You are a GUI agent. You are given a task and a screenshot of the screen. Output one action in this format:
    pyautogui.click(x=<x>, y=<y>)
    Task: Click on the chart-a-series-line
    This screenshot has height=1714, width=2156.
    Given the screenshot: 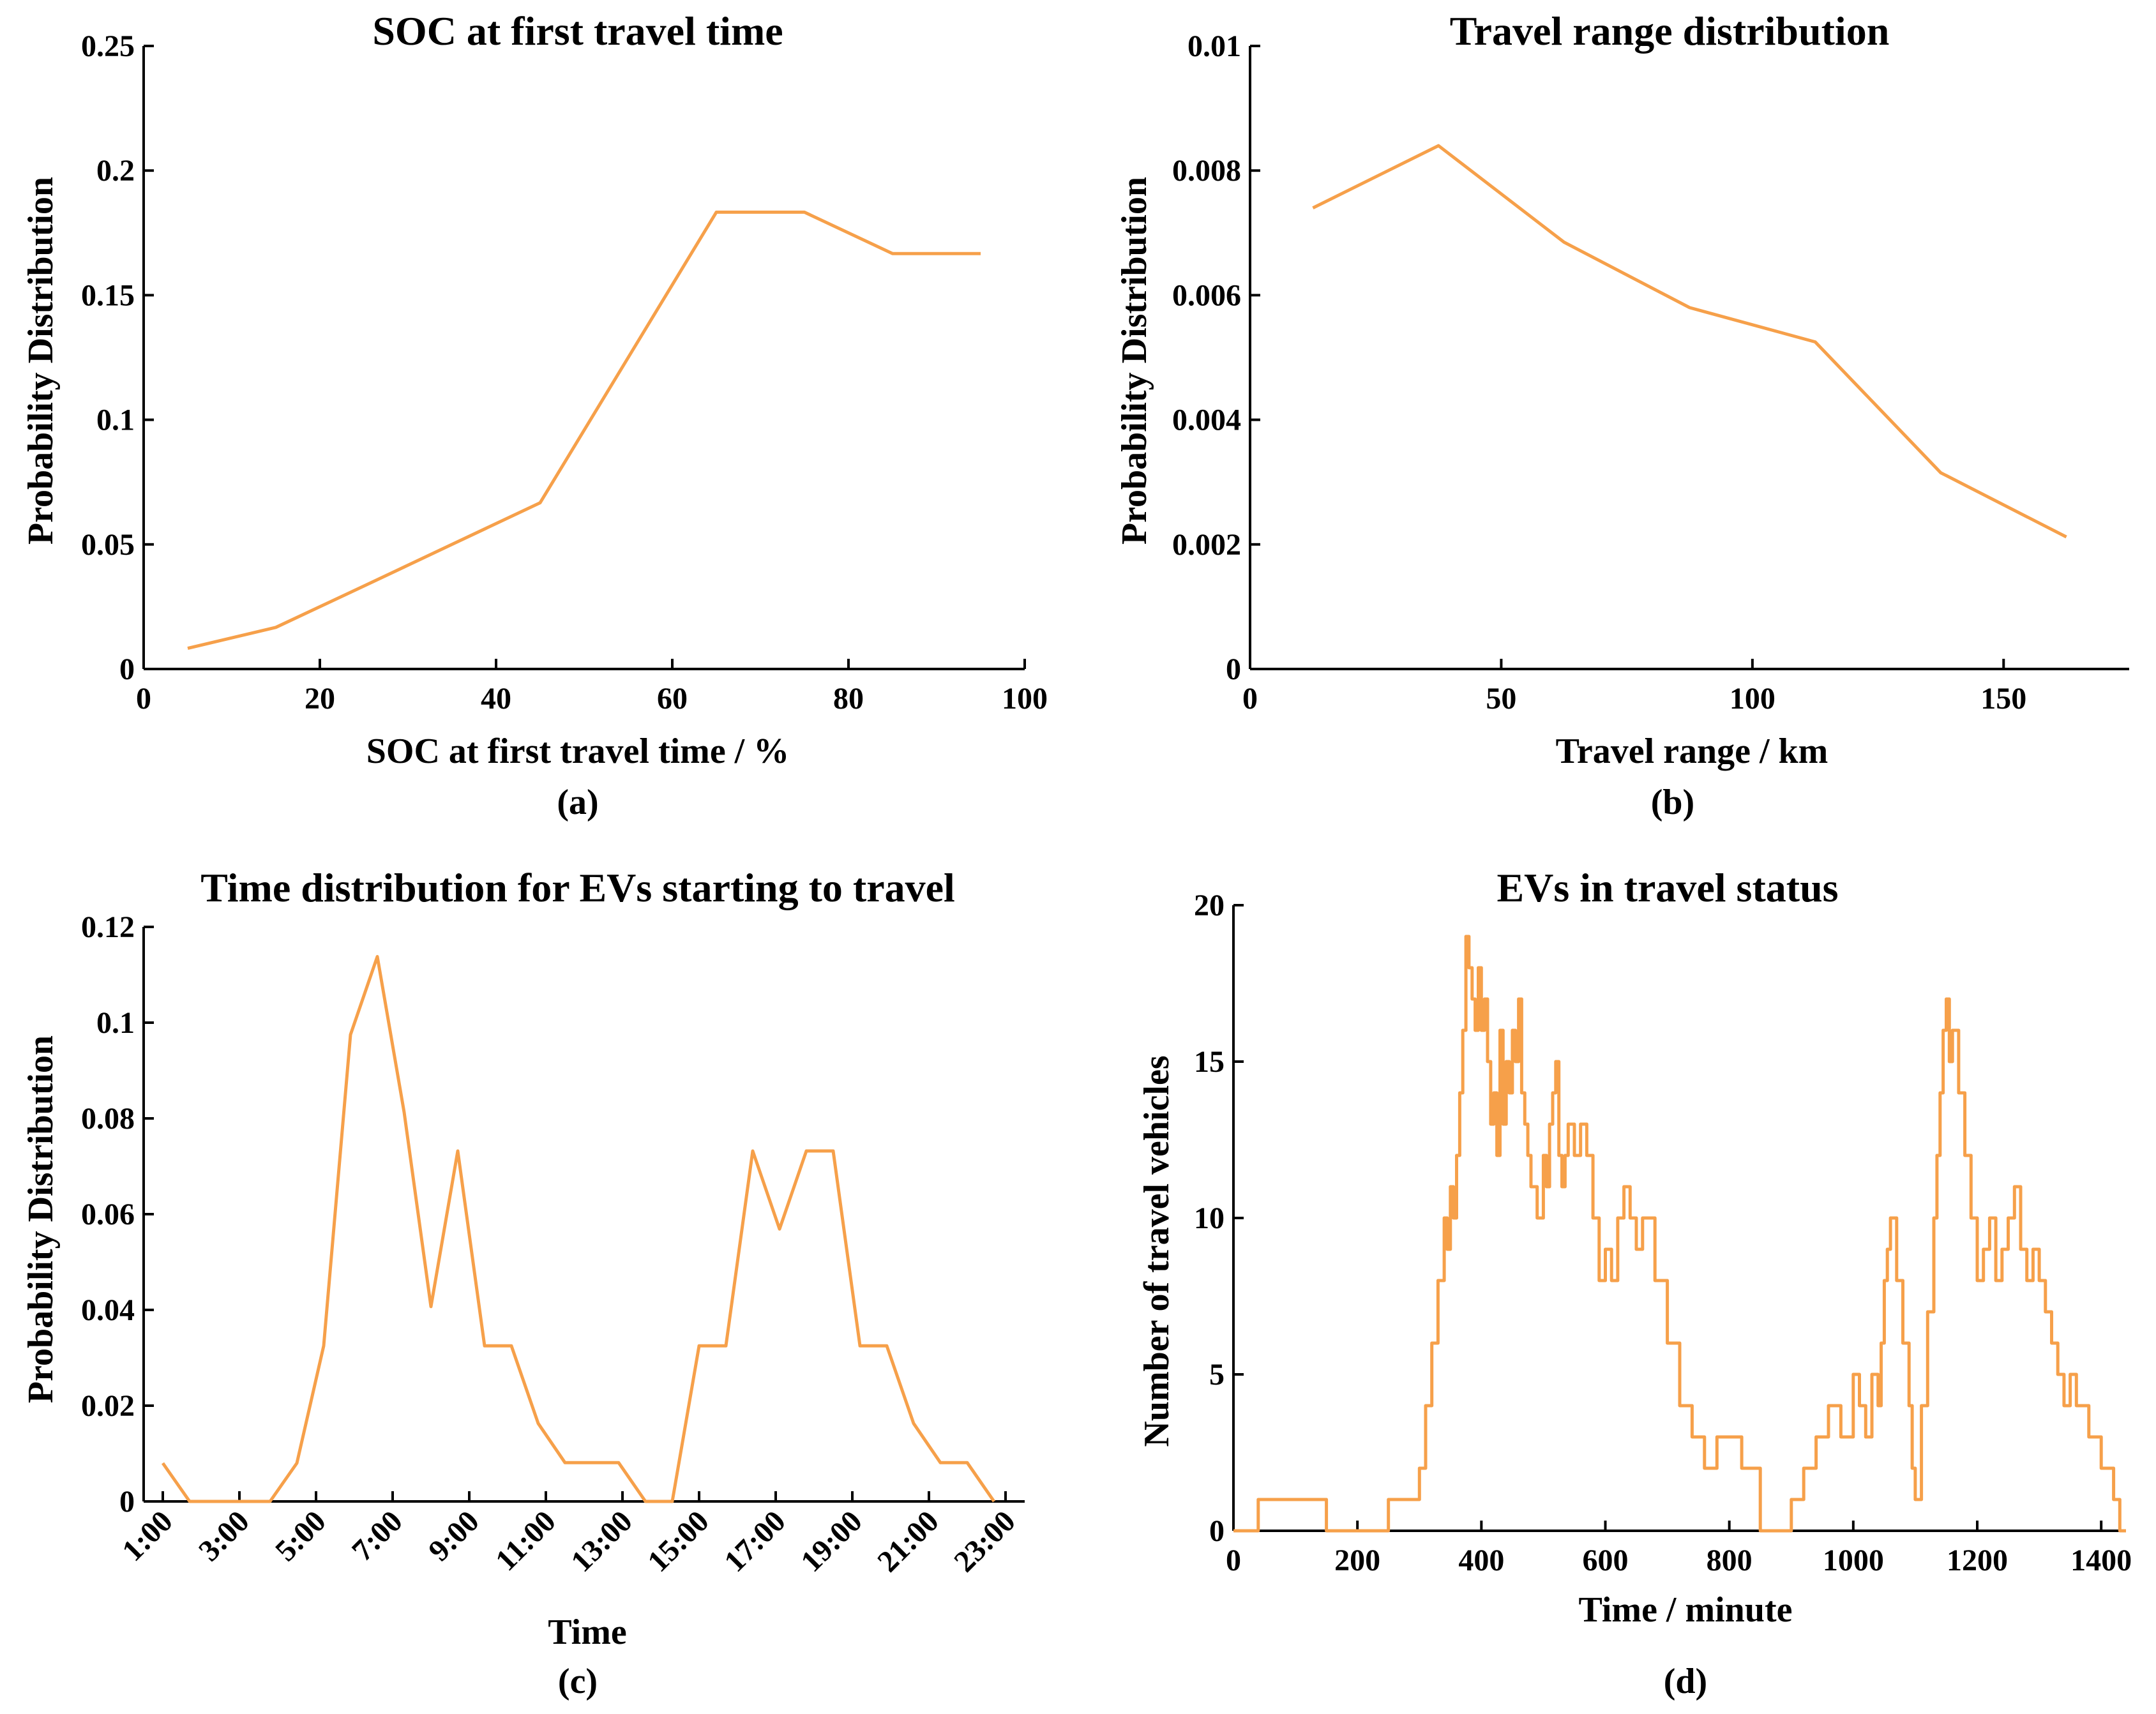 What is the action you would take?
    pyautogui.click(x=584, y=430)
    